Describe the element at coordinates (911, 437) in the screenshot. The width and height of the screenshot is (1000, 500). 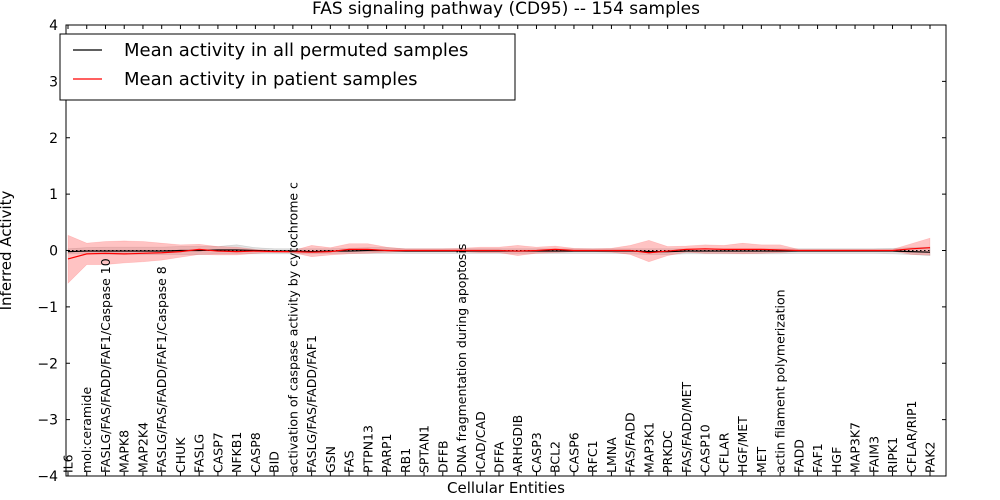
I see `x-category-label: CFLAR/RIP1` at that location.